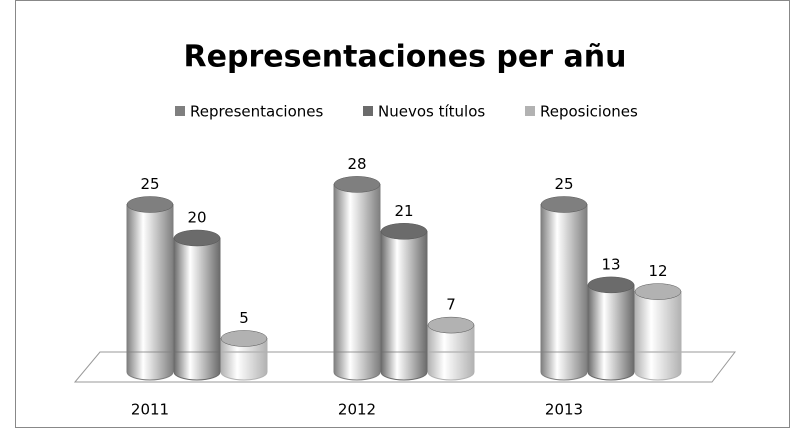 Image resolution: width=791 pixels, height=434 pixels. What do you see at coordinates (431, 112) in the screenshot?
I see `legend-label: Nuevos títulos` at bounding box center [431, 112].